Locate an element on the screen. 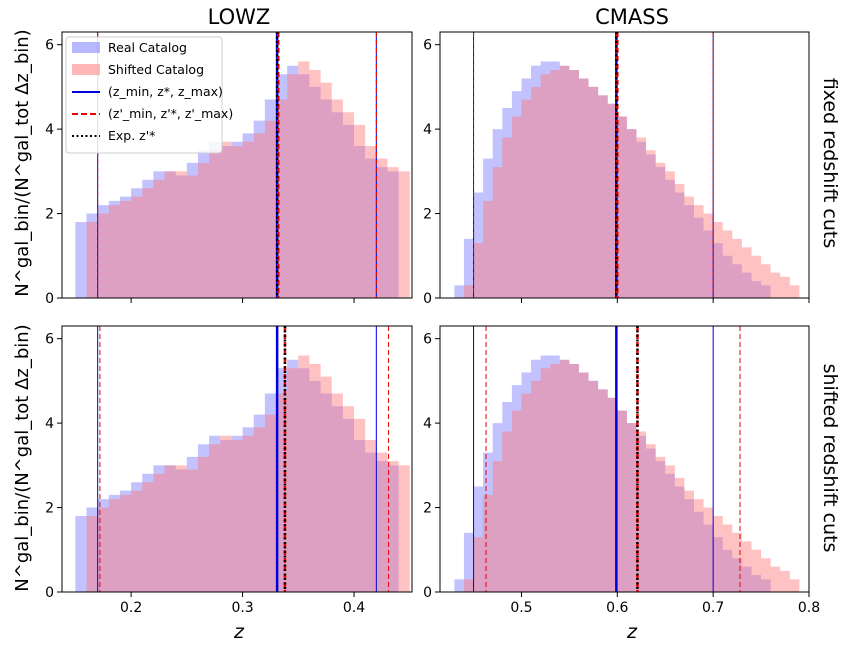 This screenshot has width=843, height=649. y-axis-label-bottom: N^gal_bin/(N^gal_tot Δz_bin) is located at coordinates (22, 457).